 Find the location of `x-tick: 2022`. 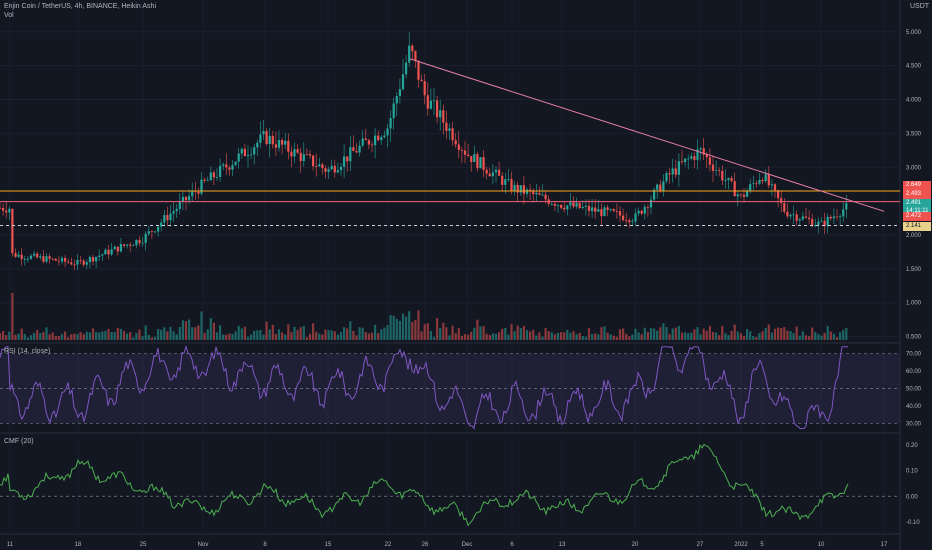

x-tick: 2022 is located at coordinates (741, 545).